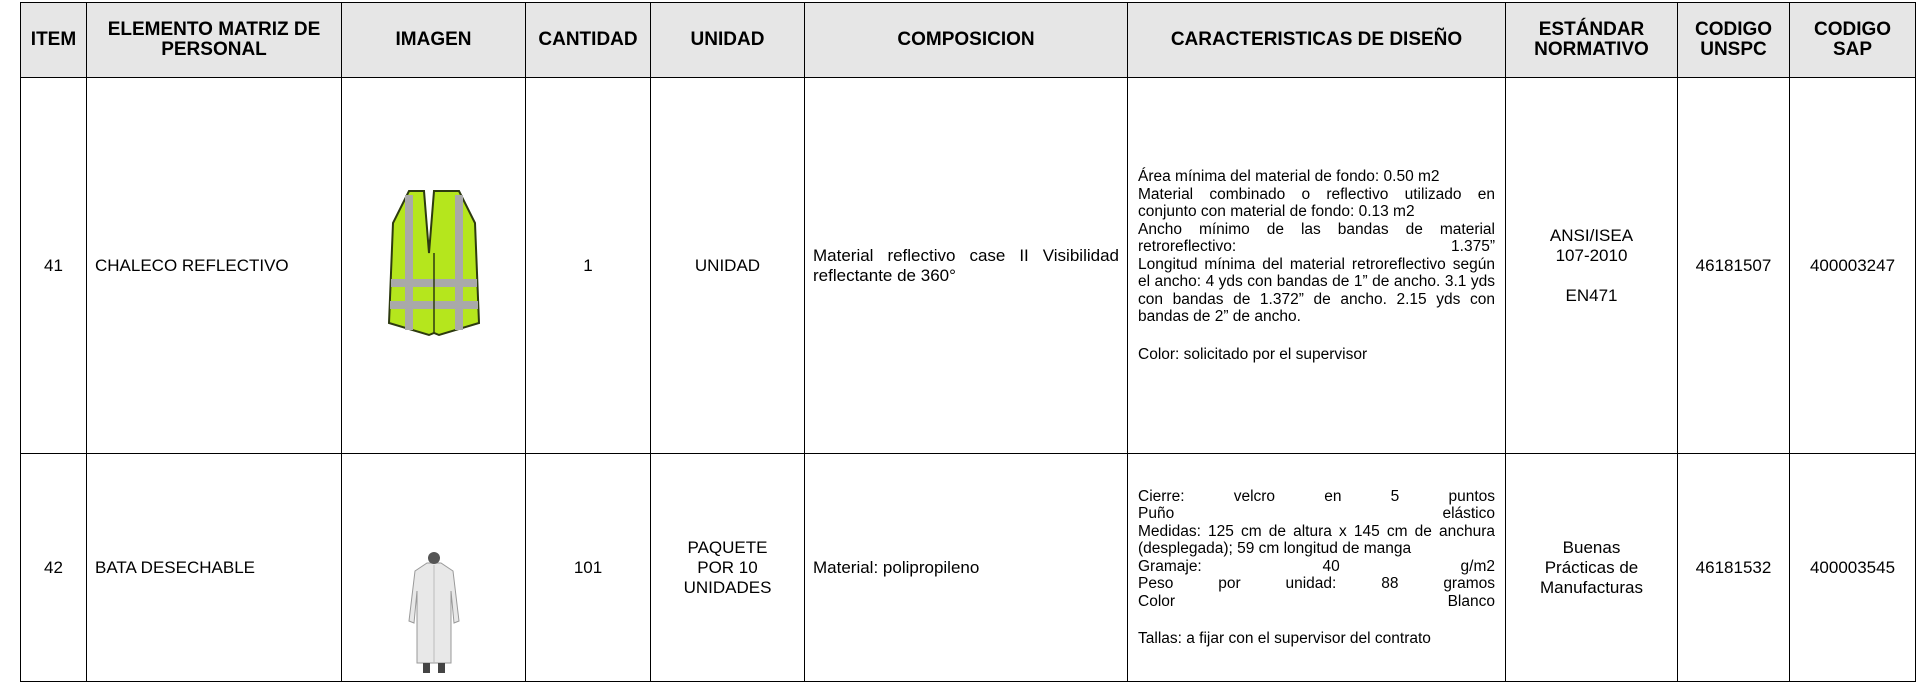 This screenshot has height=685, width=1926. What do you see at coordinates (1316, 496) in the screenshot?
I see `characteristic: Cierre: velcro en 5 puntos` at bounding box center [1316, 496].